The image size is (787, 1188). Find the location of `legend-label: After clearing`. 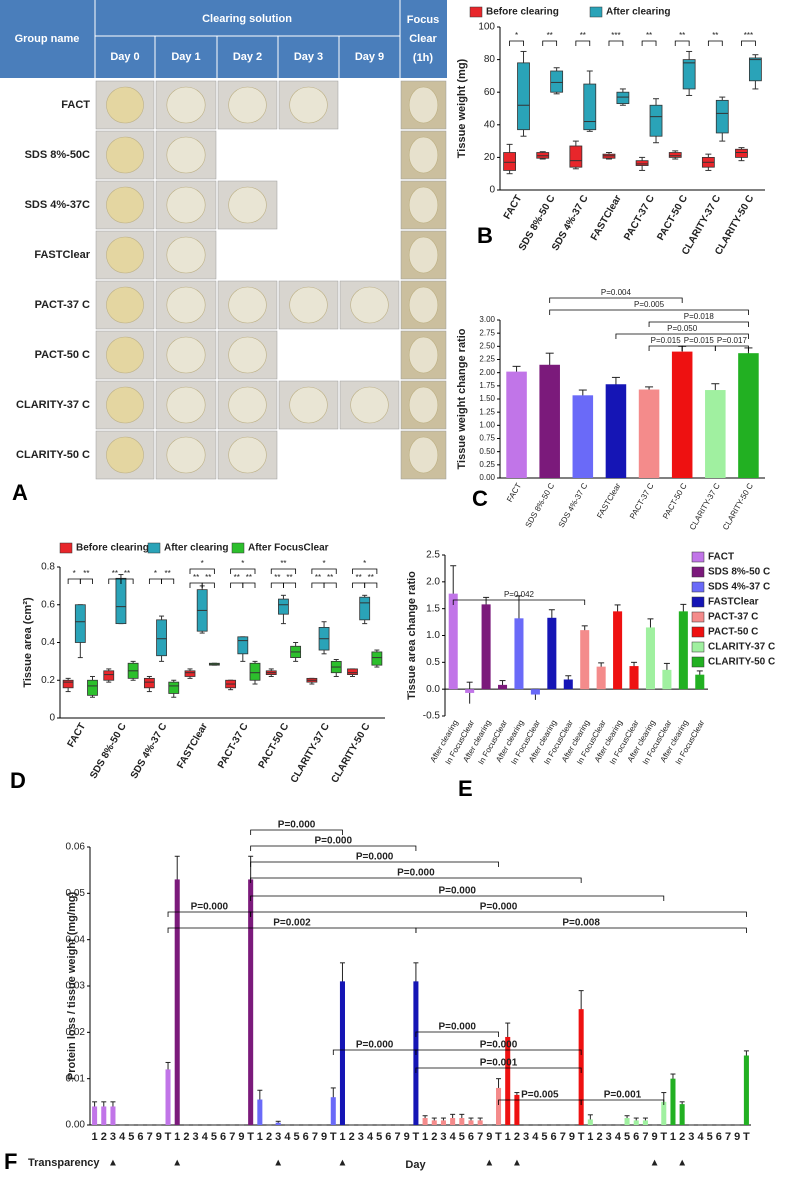

legend-label: After clearing is located at coordinates (638, 12).